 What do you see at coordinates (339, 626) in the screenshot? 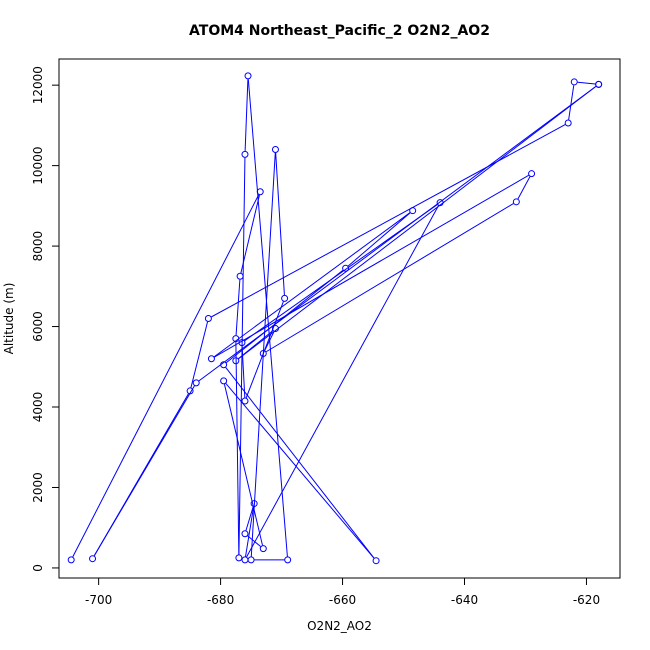
I see `x-axis-label: O2N2_AO2` at bounding box center [339, 626].